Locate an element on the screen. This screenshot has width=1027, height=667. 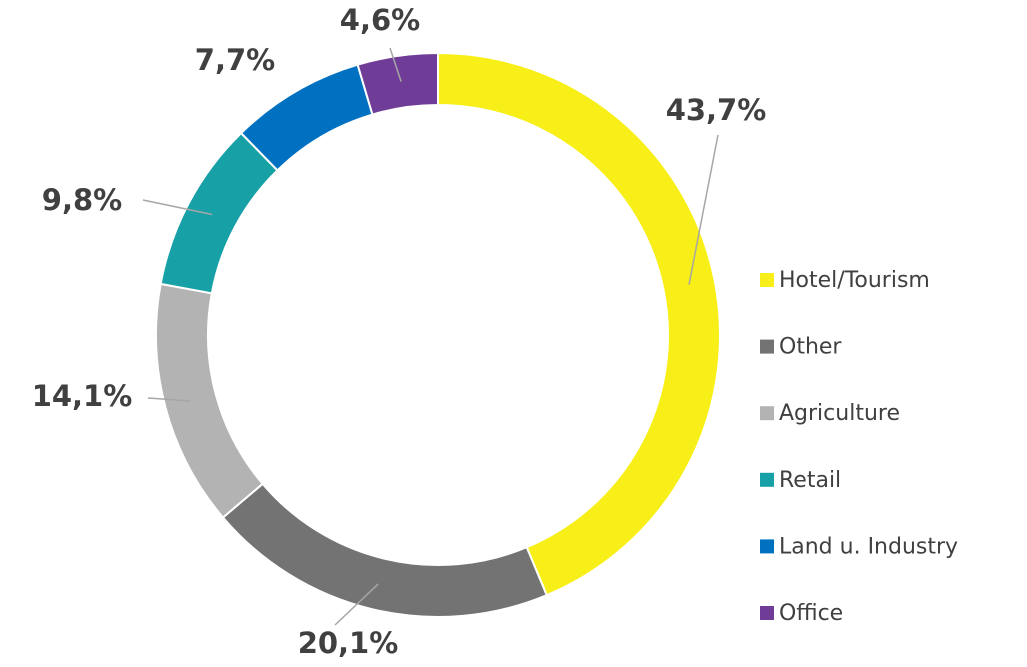
data-label: 7,7% is located at coordinates (235, 60).